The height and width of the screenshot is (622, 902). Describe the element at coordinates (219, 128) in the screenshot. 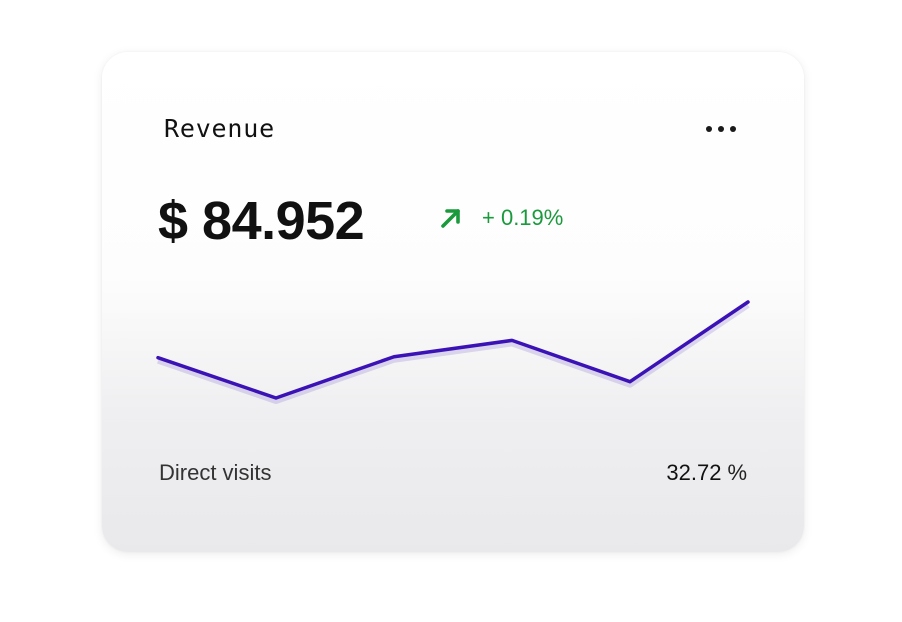

I see `card-title: Revenue` at that location.